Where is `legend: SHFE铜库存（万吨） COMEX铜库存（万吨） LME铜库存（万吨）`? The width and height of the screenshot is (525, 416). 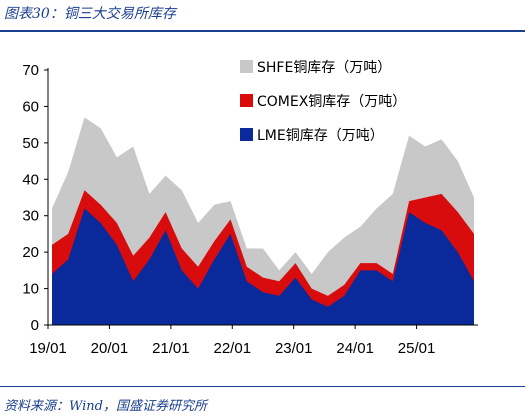 legend: SHFE铜库存（万吨） COMEX铜库存（万吨） LME铜库存（万吨） is located at coordinates (323, 102).